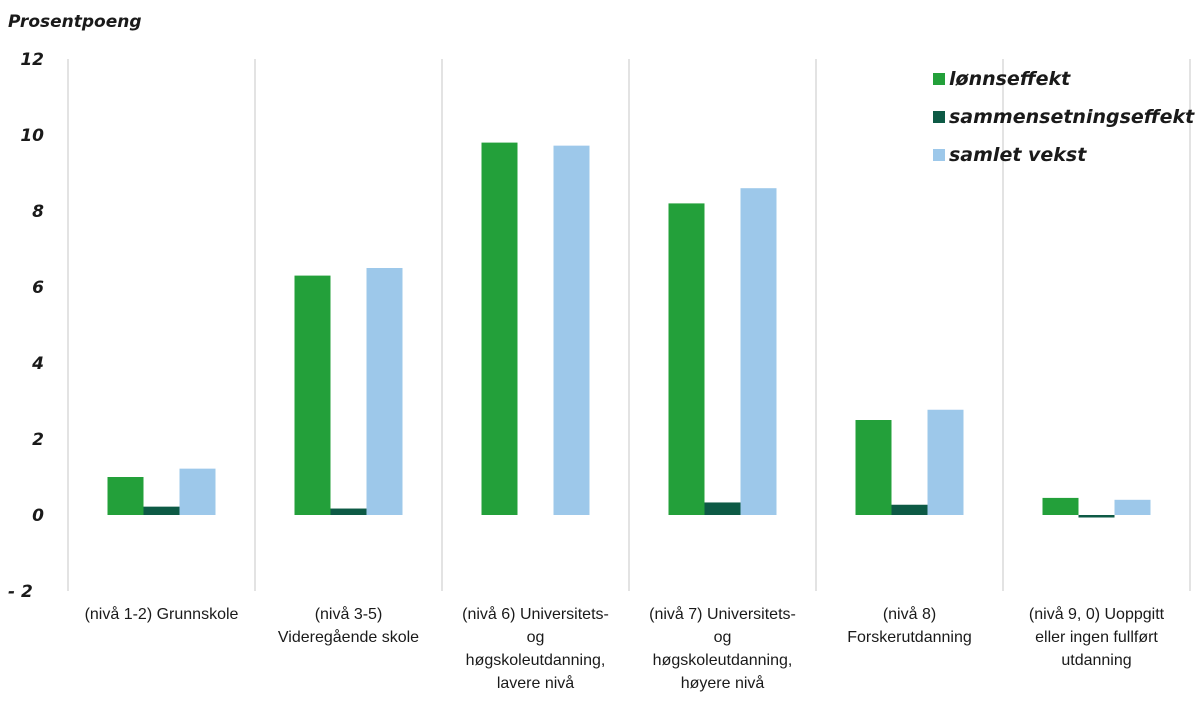 This screenshot has width=1195, height=707. I want to click on y-tick-label: - 2, so click(20, 592).